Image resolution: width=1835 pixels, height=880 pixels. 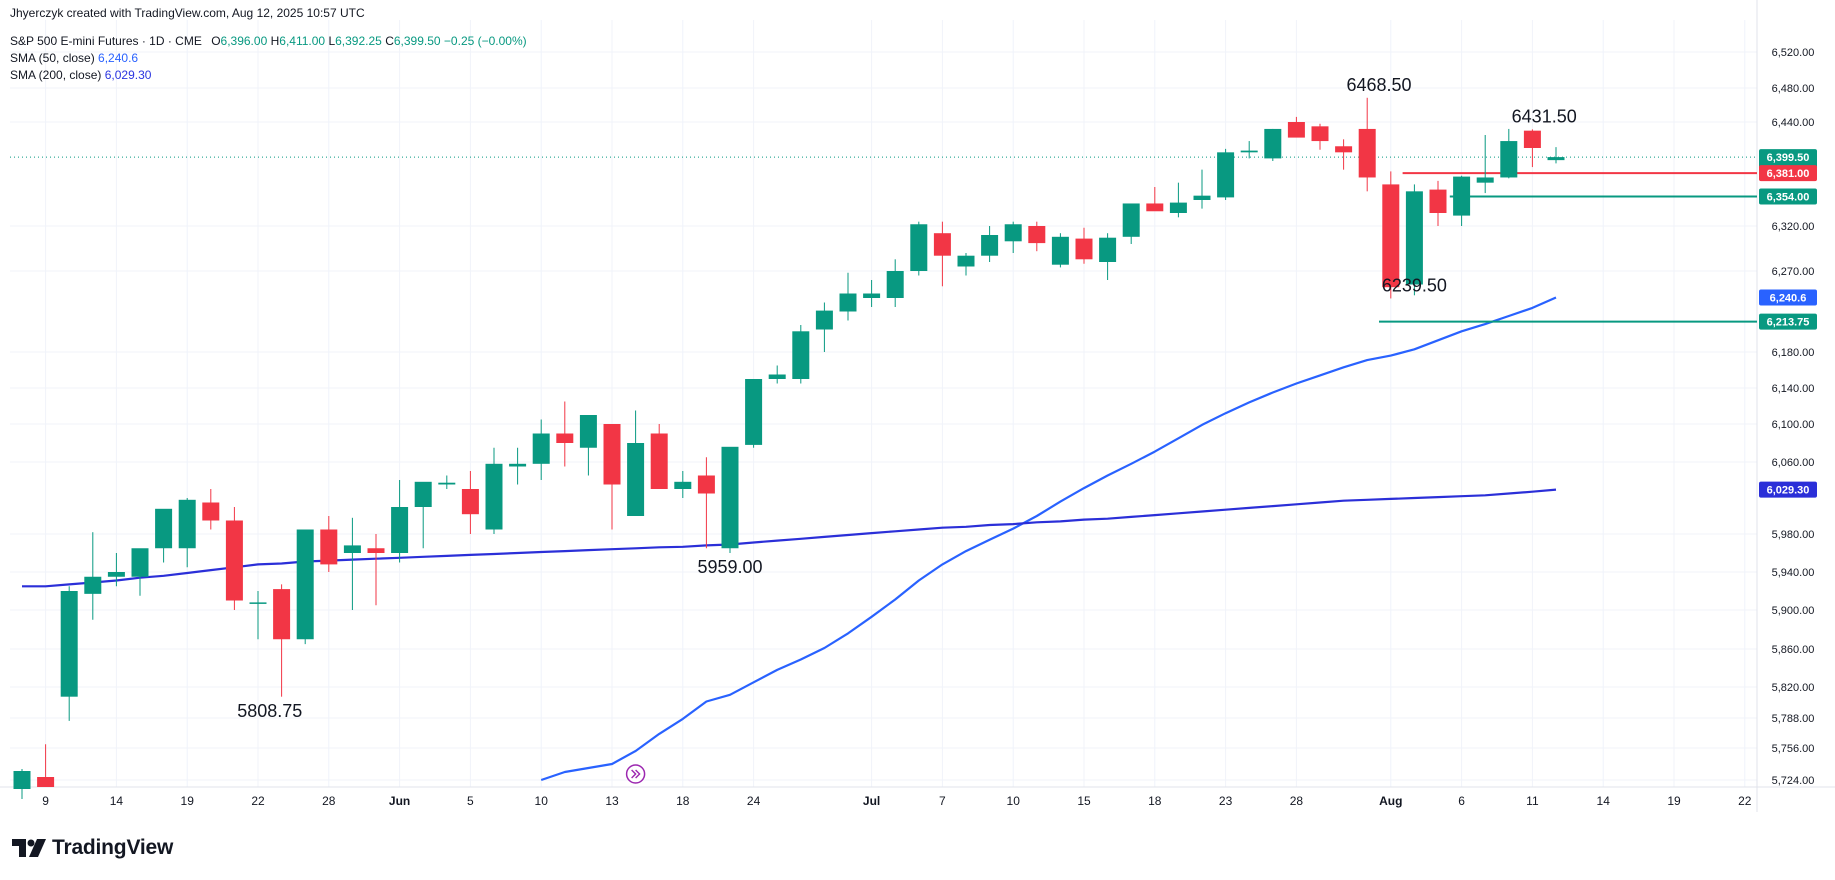 What do you see at coordinates (1793, 389) in the screenshot?
I see `y-tick-label: 6,140.00` at bounding box center [1793, 389].